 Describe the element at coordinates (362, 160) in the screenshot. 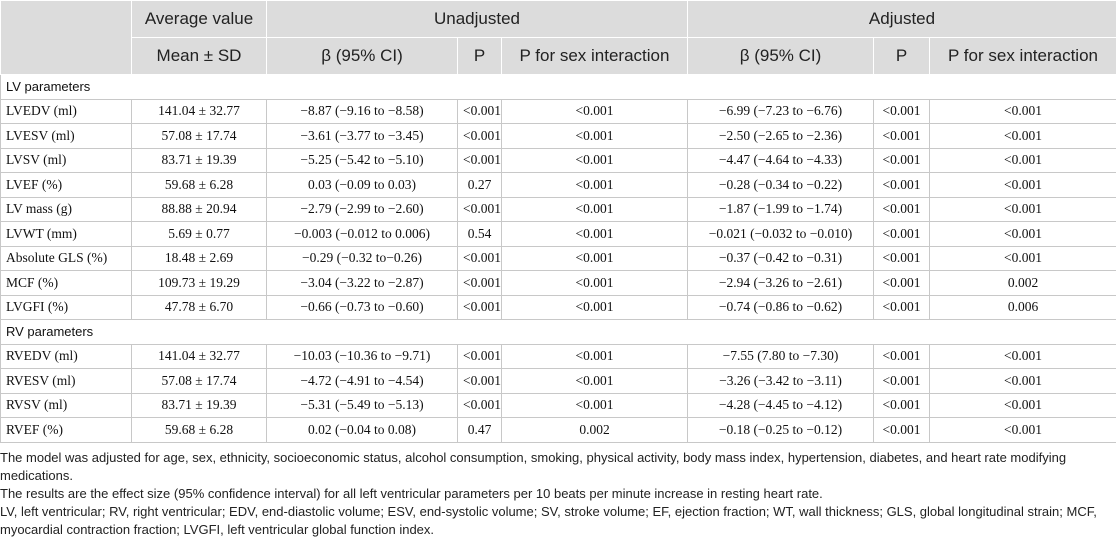

I see `cell: −5.25 (−5.42 to −5.10)` at that location.